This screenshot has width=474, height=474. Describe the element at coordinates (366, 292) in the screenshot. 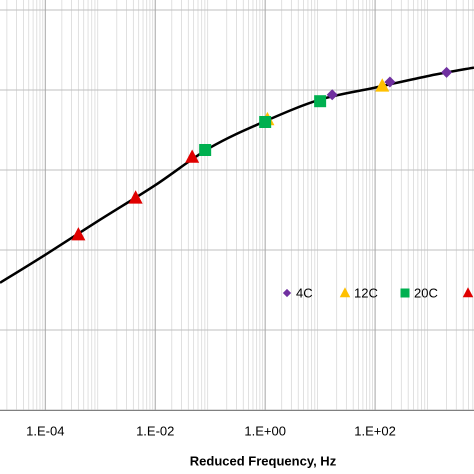

I see `legend-label: 12C` at that location.